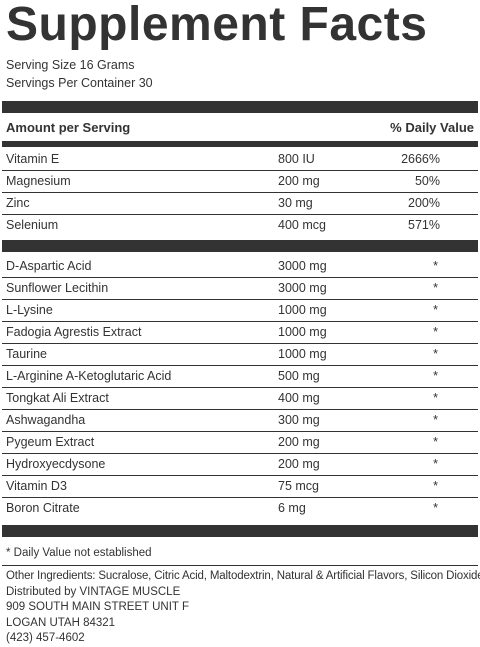  What do you see at coordinates (68, 127) in the screenshot?
I see `amount-per-serving-header: Amount per Serving` at bounding box center [68, 127].